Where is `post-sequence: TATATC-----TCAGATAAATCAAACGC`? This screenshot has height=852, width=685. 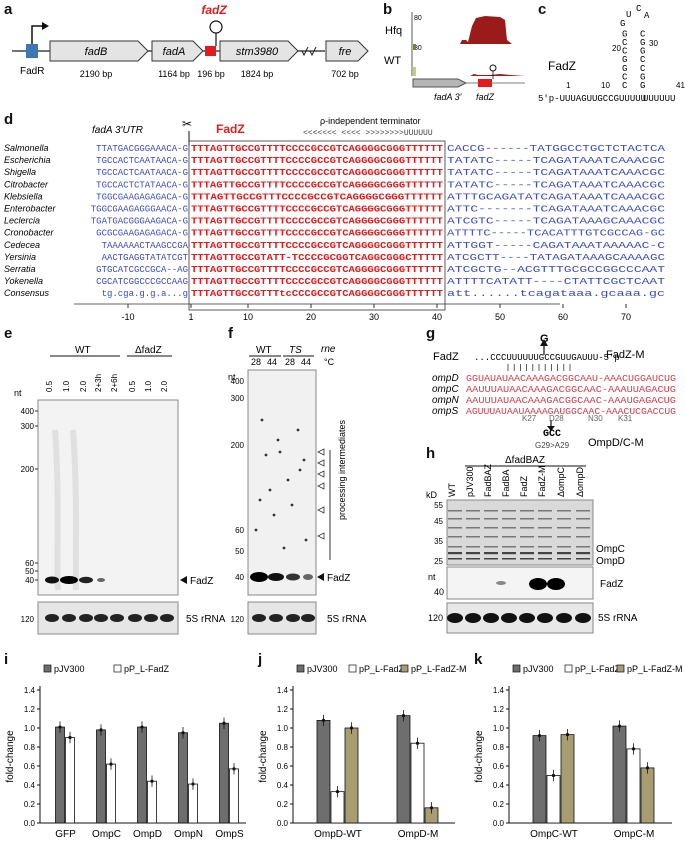
post-sequence: TATATC-----TCAGATAAATCAAACGC is located at coordinates (556, 173).